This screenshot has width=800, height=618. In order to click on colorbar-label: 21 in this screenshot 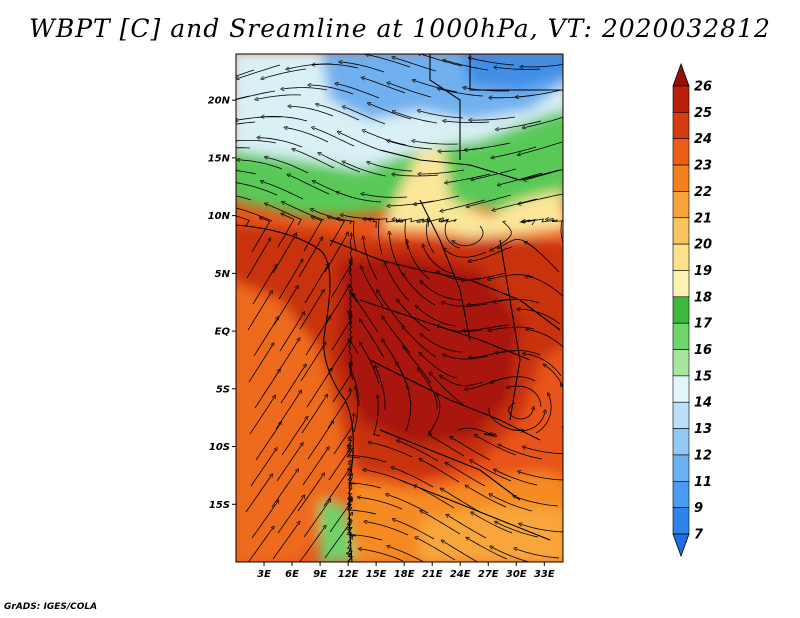, I will do `click(703, 218)`.